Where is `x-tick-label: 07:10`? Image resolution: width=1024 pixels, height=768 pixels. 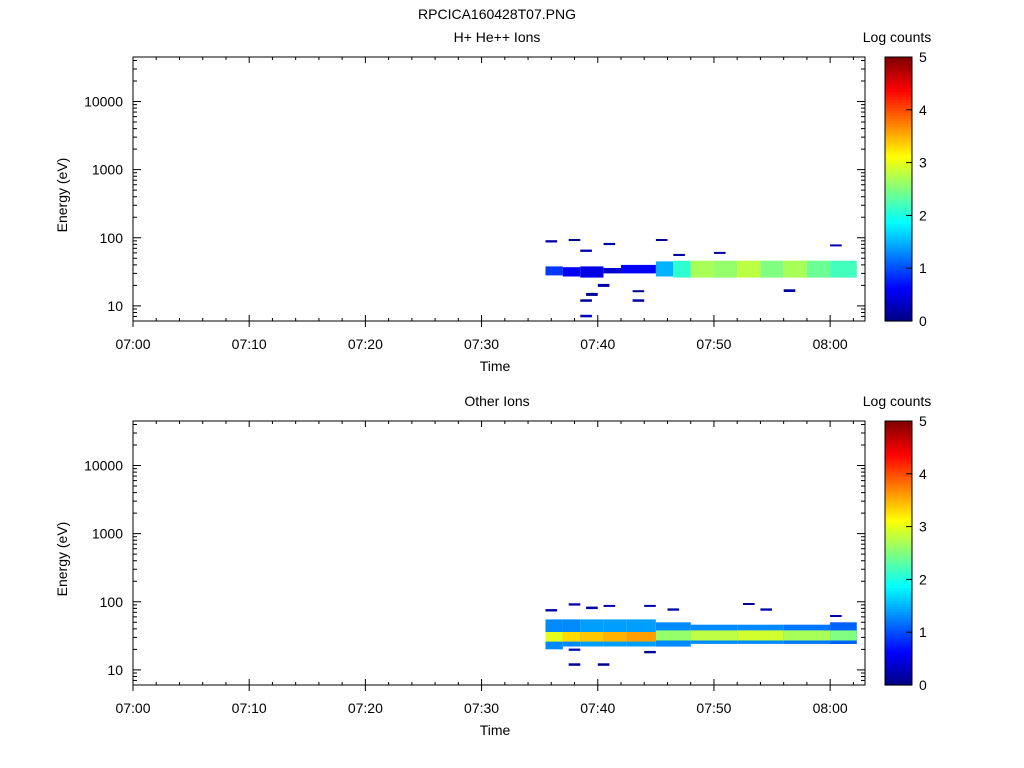
x-tick-label: 07:10 is located at coordinates (249, 344).